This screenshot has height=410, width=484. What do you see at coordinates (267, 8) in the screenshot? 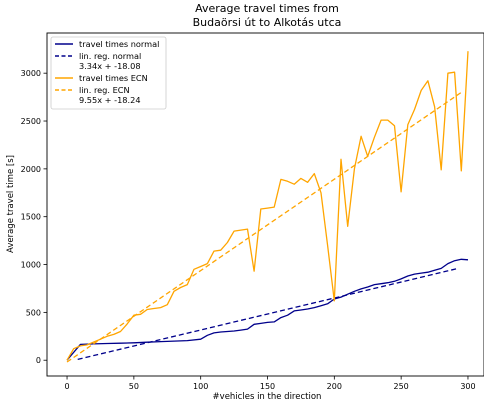
I see `chart-title-line-1: Average travel times from` at bounding box center [267, 8].